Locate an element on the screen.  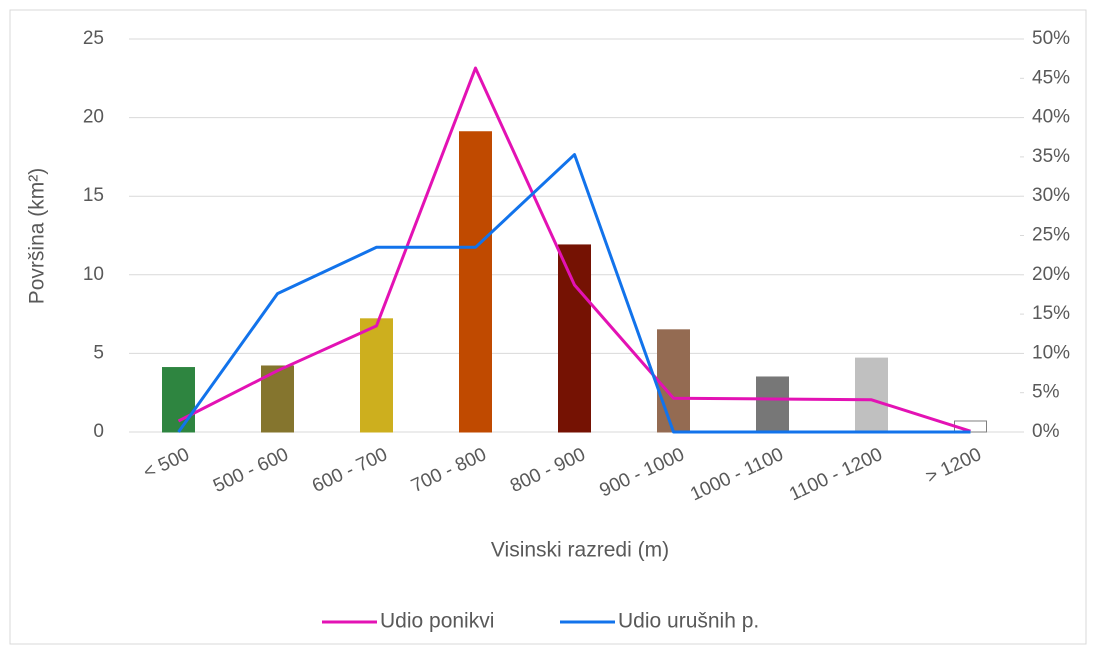
y2-tick-label: 15% is located at coordinates (1051, 313).